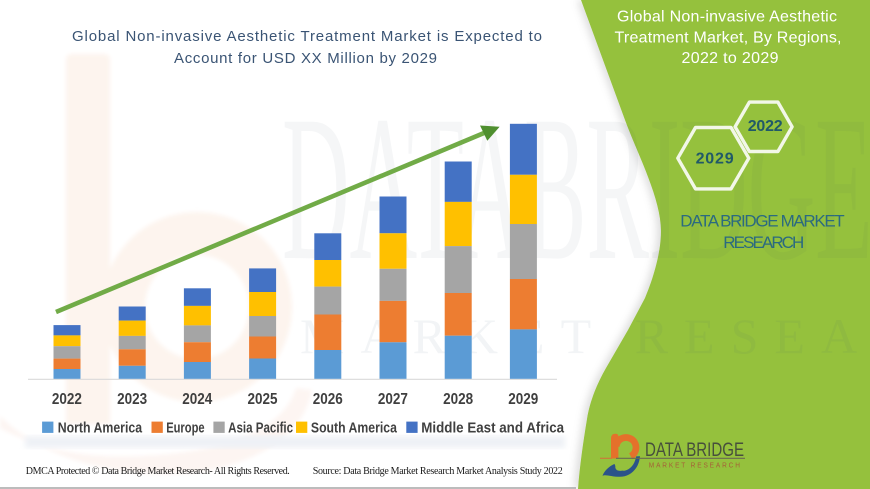 This screenshot has width=870, height=489. What do you see at coordinates (263, 399) in the screenshot?
I see `svg-text: 2025` at bounding box center [263, 399].